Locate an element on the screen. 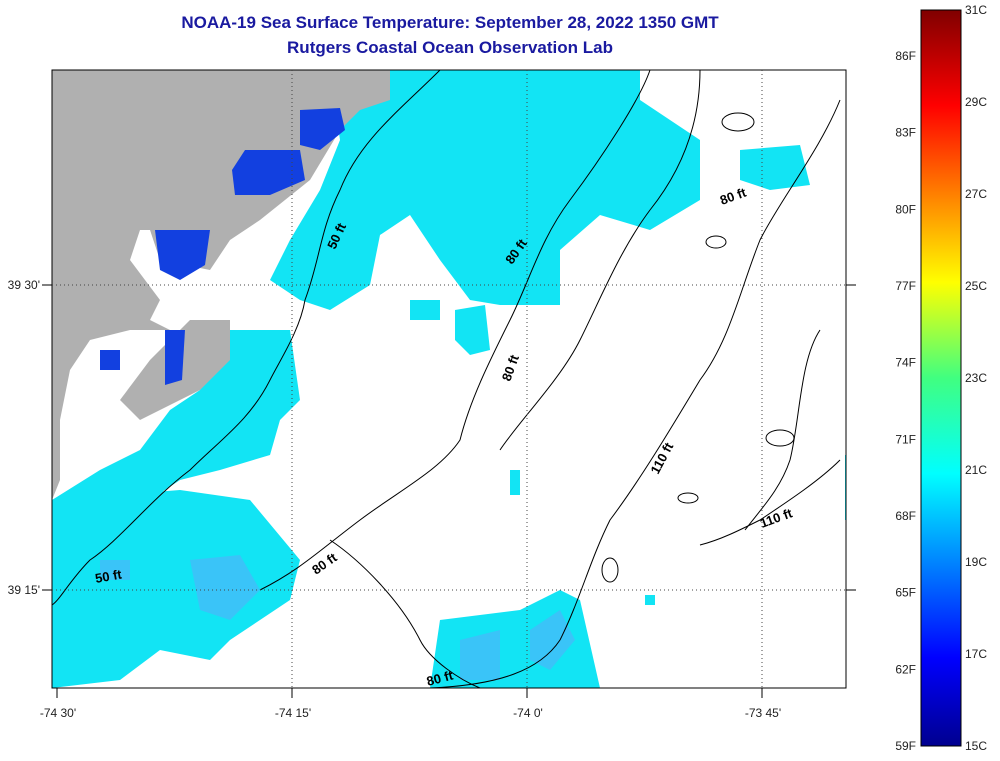 This screenshot has width=1000, height=761. colorbar-celsius-label: 15C is located at coordinates (976, 746).